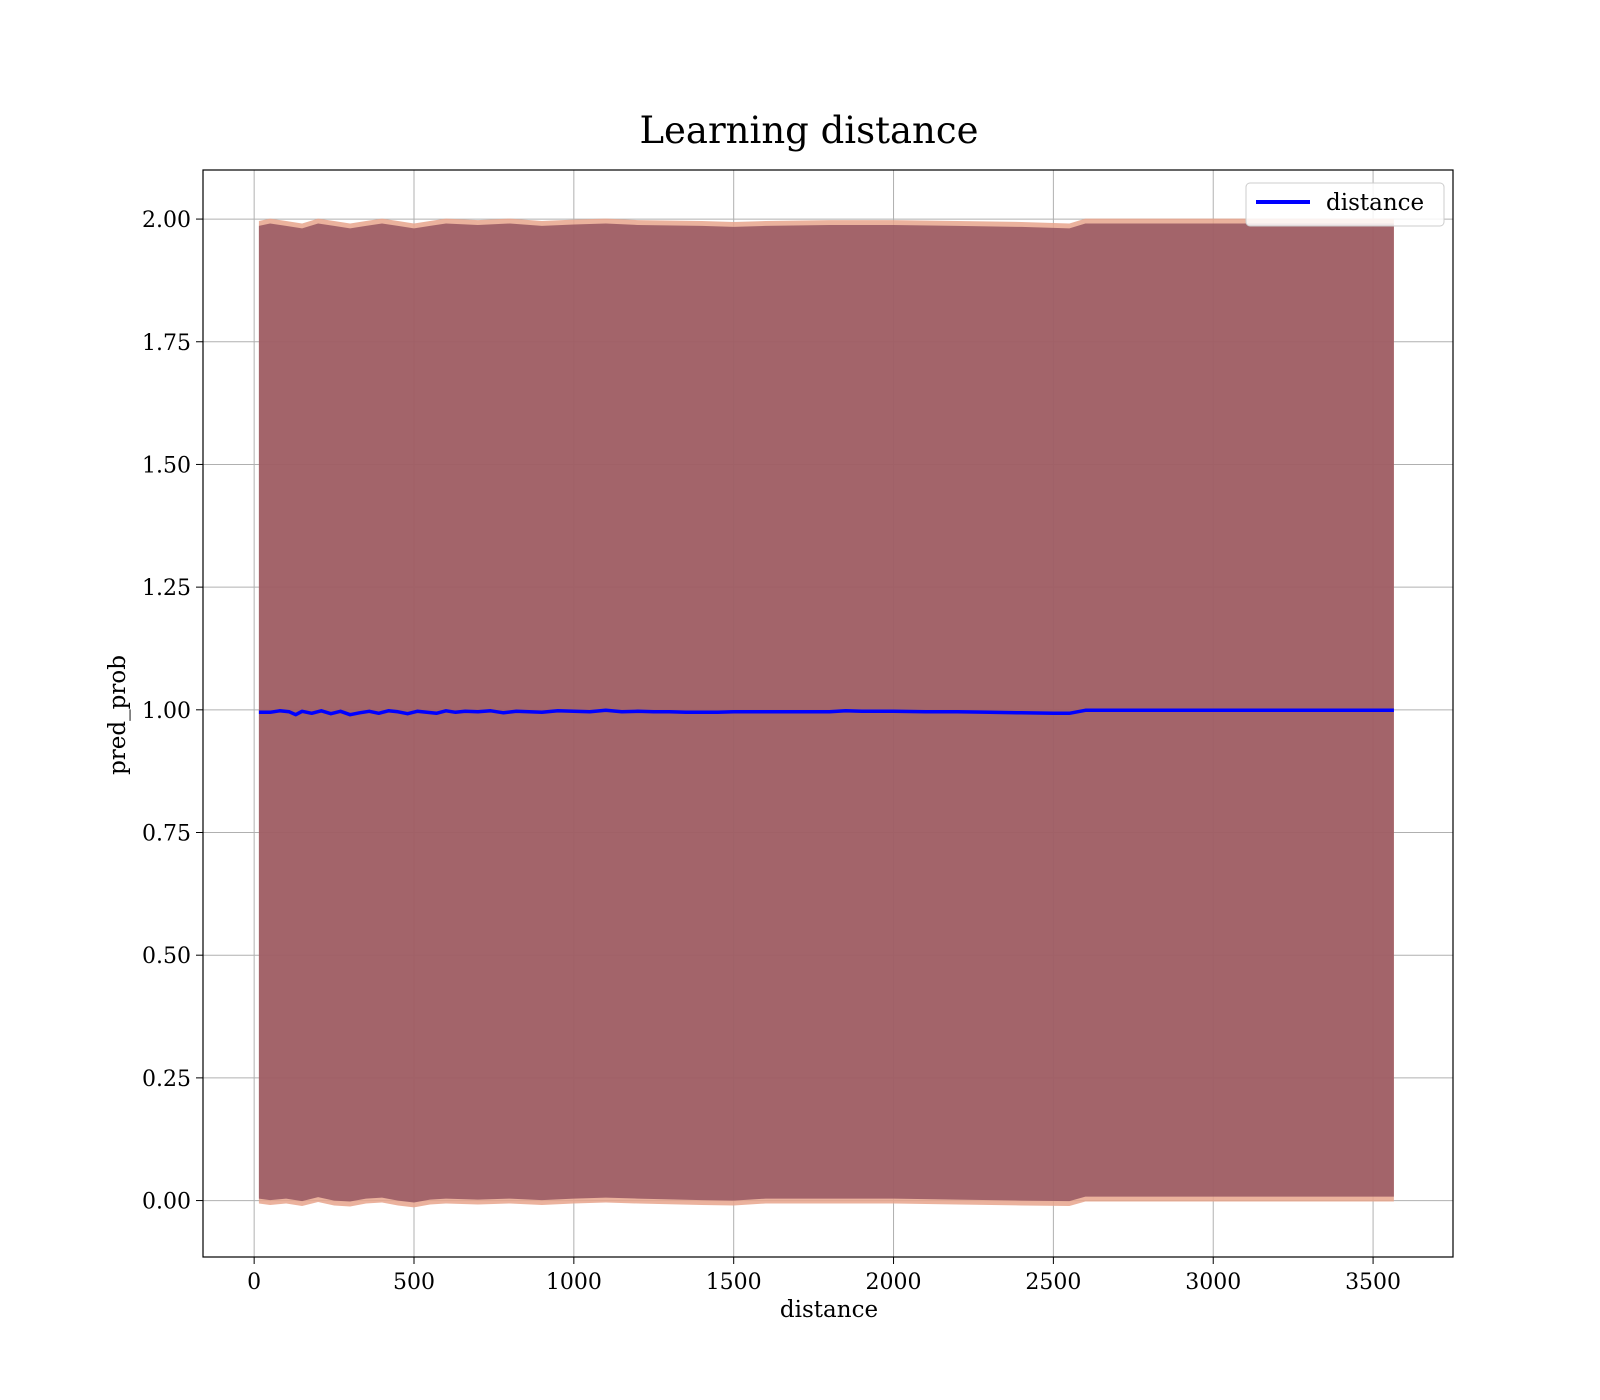  What do you see at coordinates (166, 588) in the screenshot?
I see `y-tick-label: 1.25` at bounding box center [166, 588].